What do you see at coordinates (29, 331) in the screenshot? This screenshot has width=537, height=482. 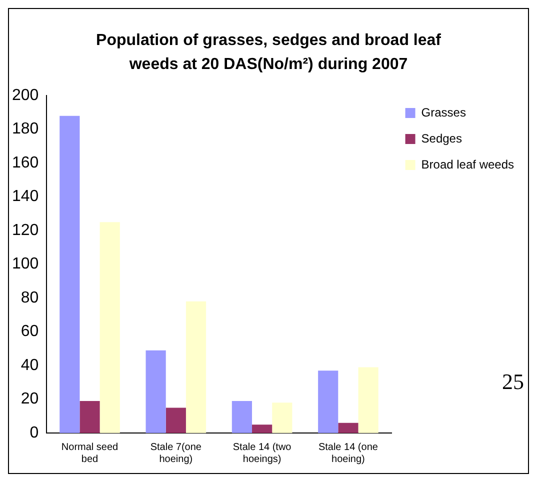 I see `y-tick-label: 60` at bounding box center [29, 331].